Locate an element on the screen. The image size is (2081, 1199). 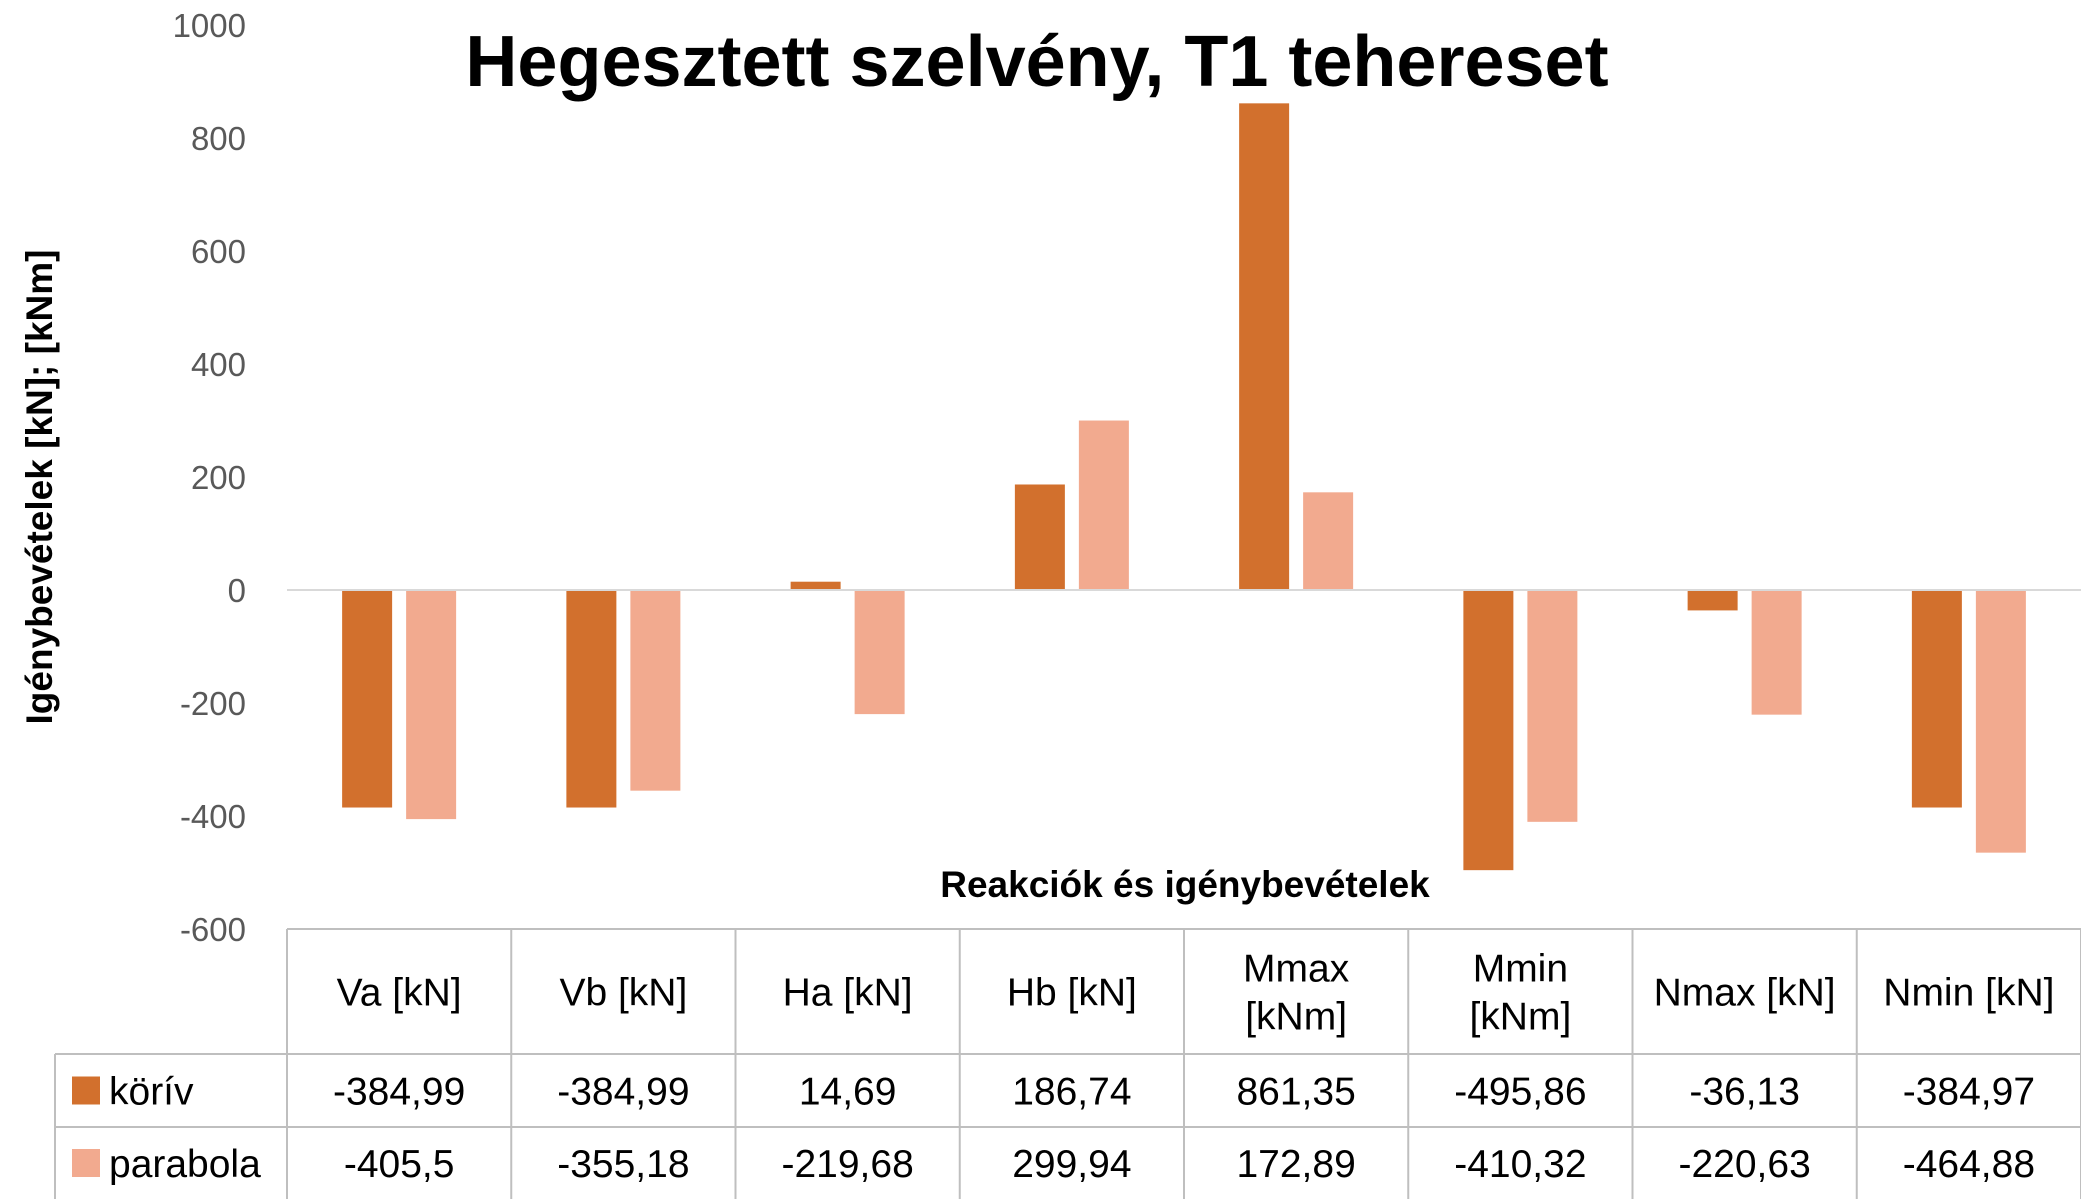
category-label: Ha [kN] is located at coordinates (848, 993).